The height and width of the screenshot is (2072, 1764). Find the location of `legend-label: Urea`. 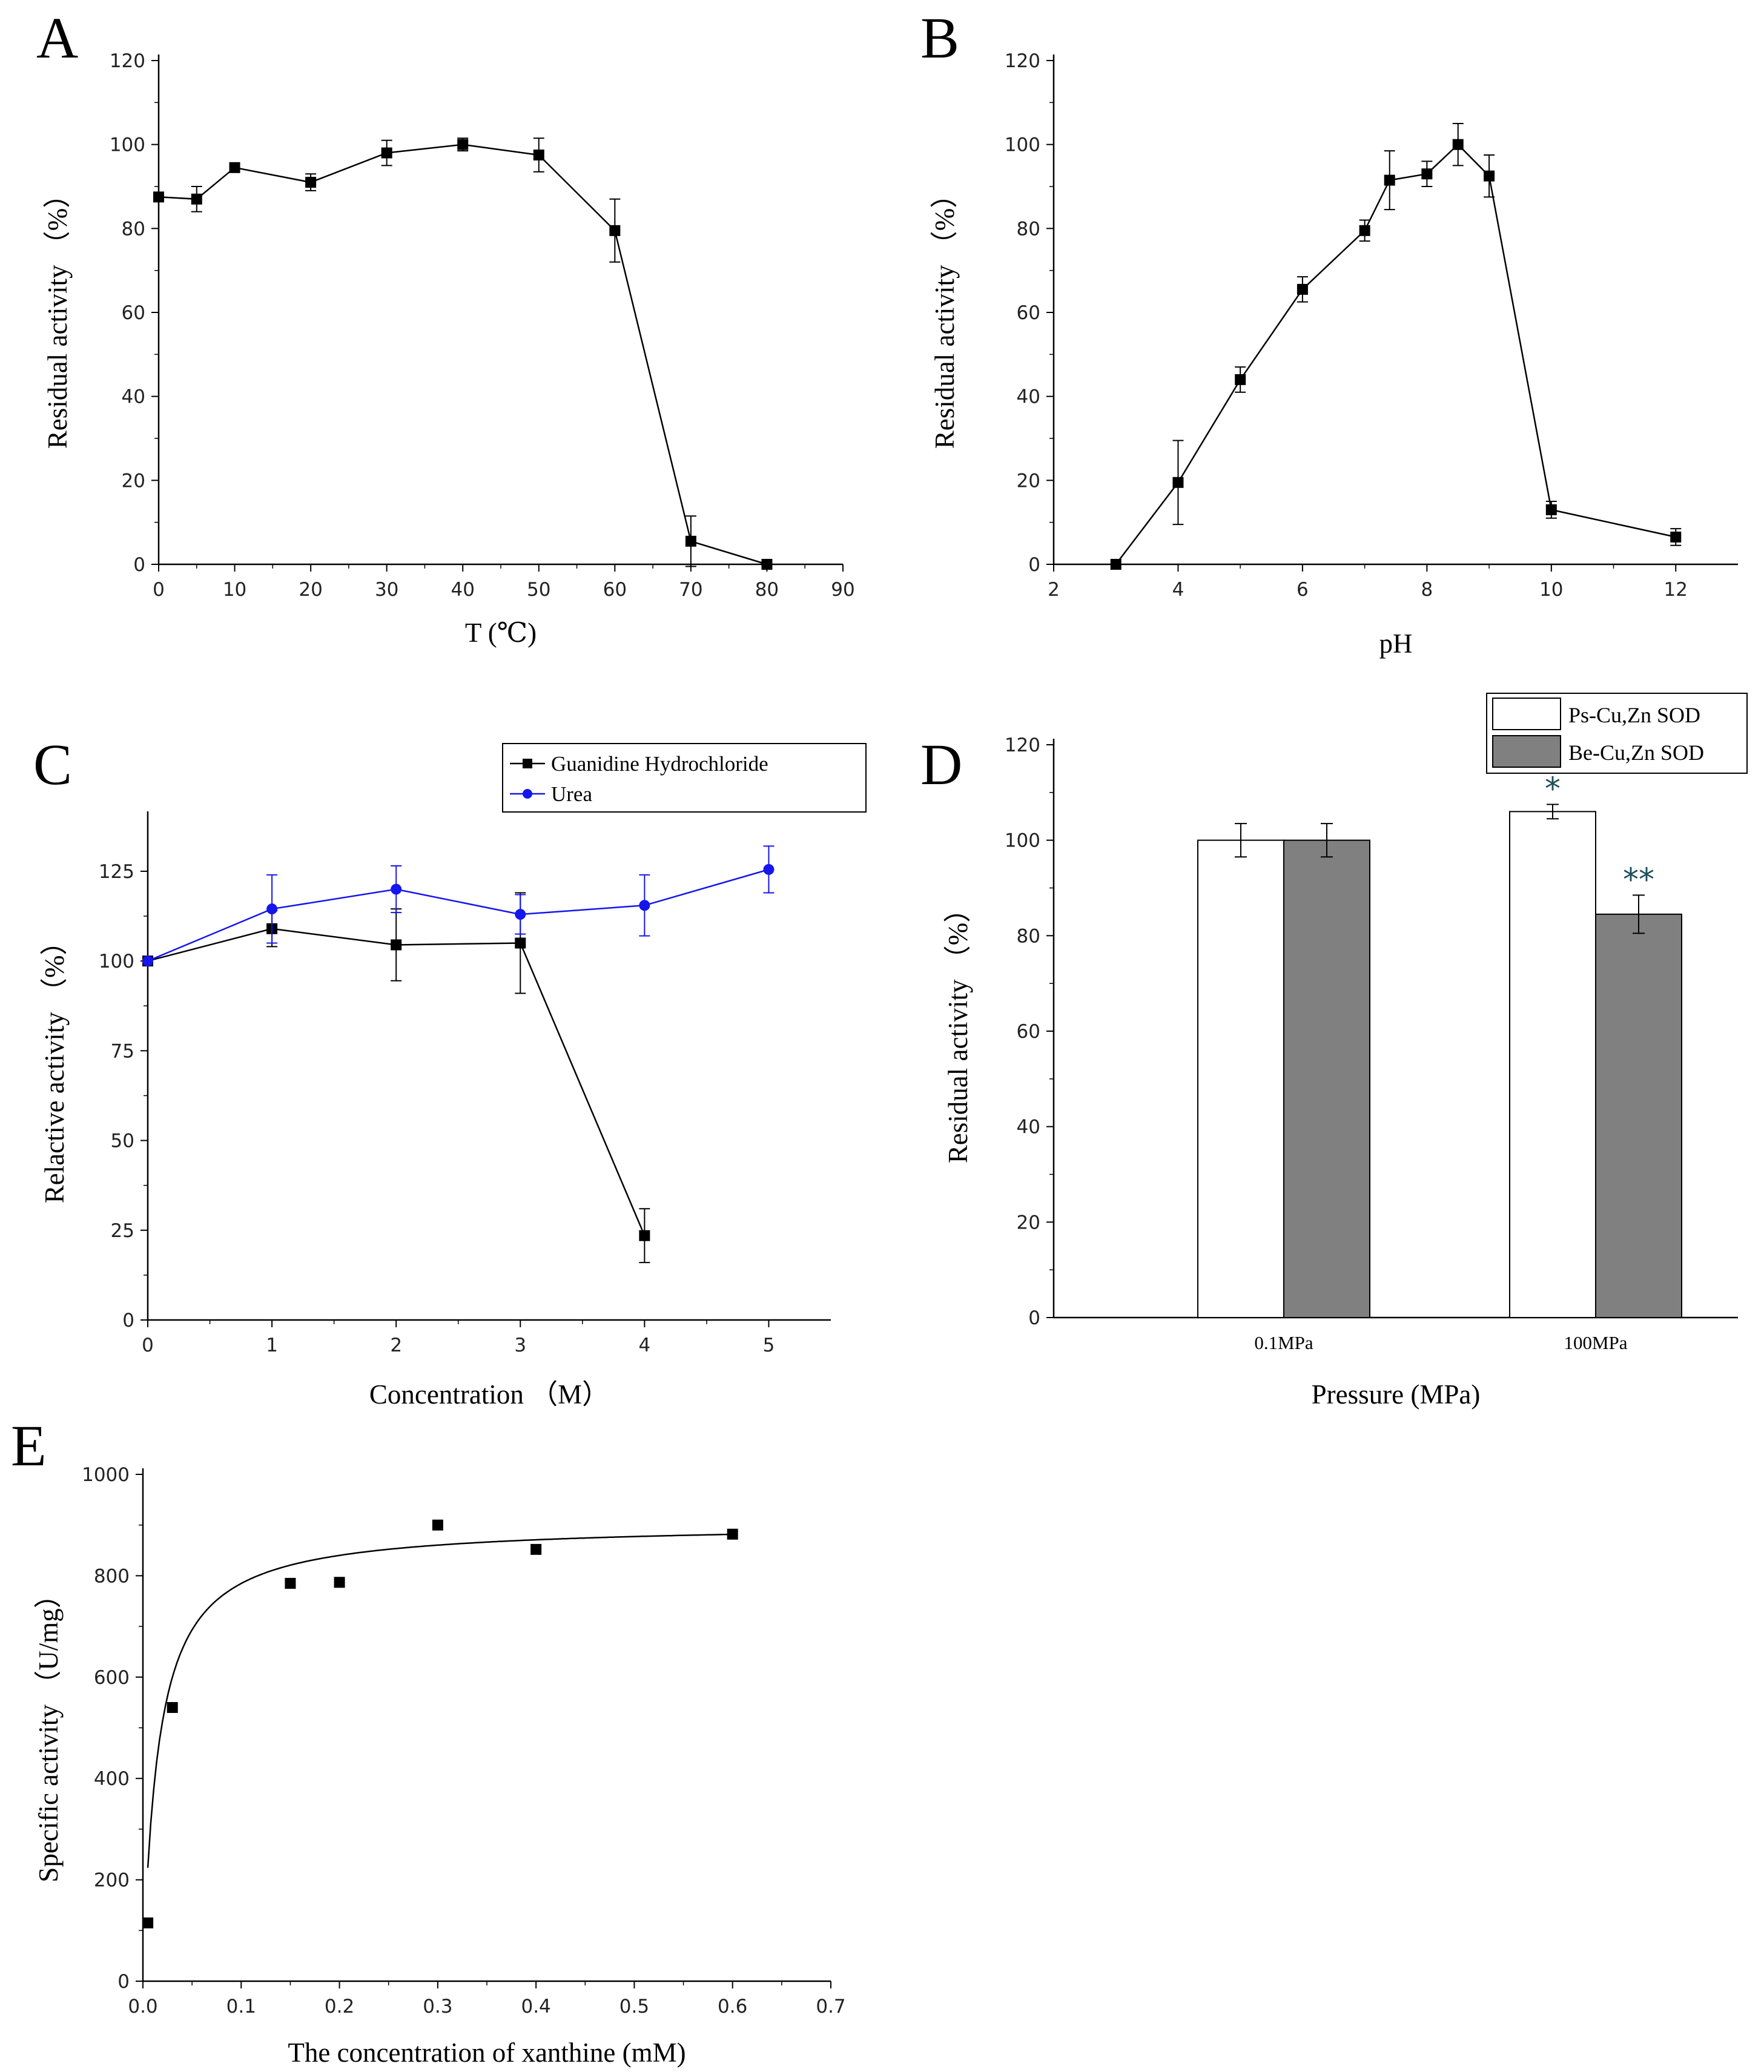

legend-label: Urea is located at coordinates (571, 794).